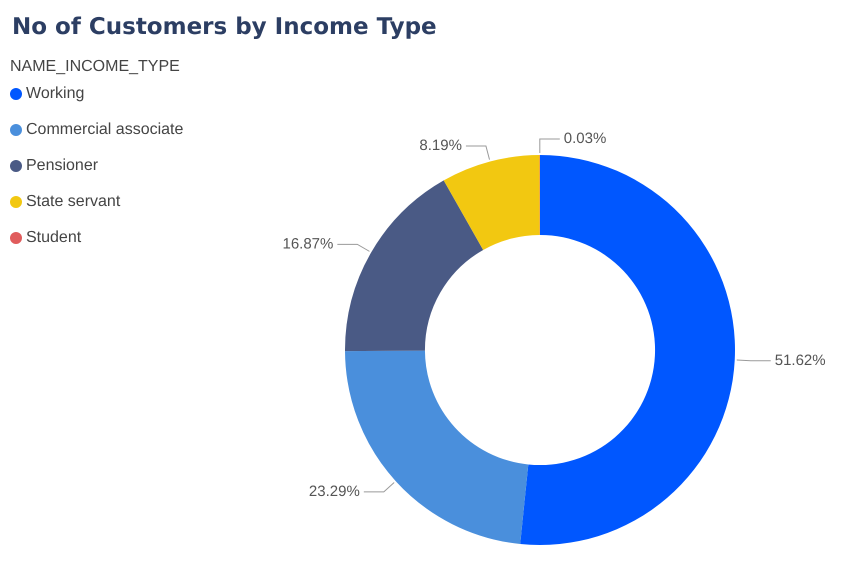 This screenshot has height=571, width=842. Describe the element at coordinates (54, 238) in the screenshot. I see `legend-label: Student` at that location.